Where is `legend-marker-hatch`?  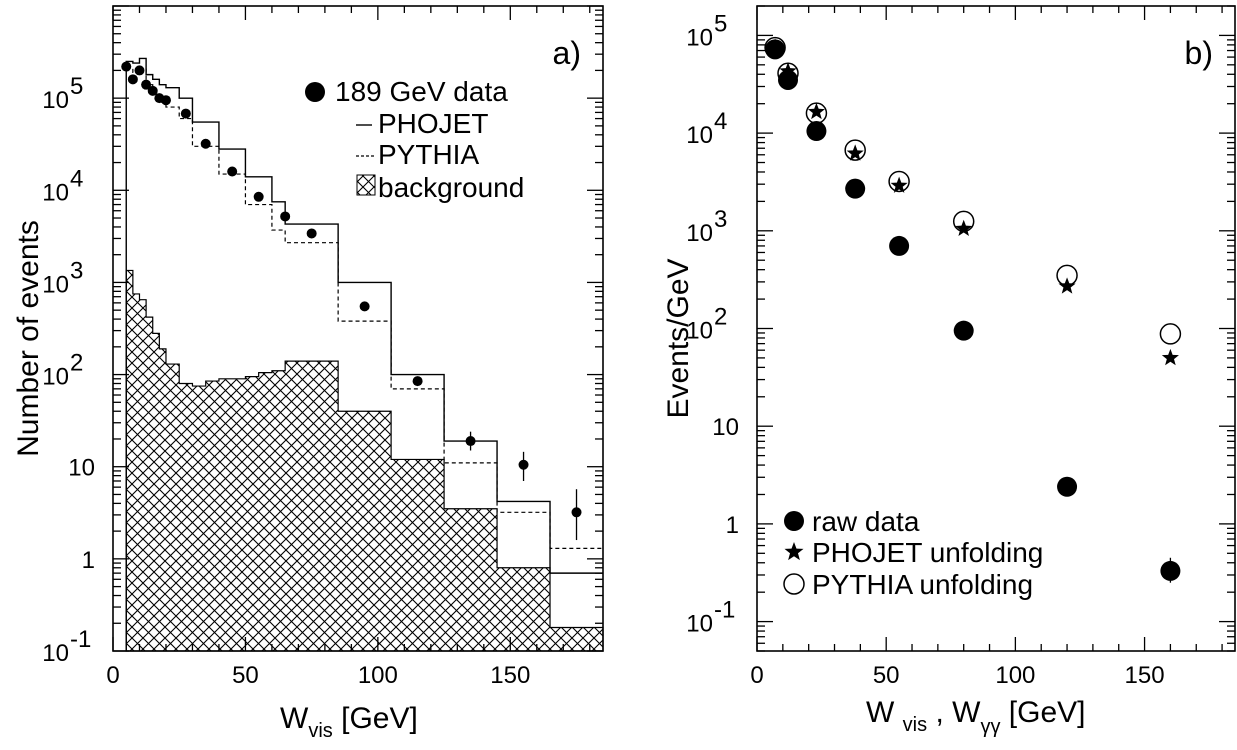
legend-marker-hatch is located at coordinates (366, 185).